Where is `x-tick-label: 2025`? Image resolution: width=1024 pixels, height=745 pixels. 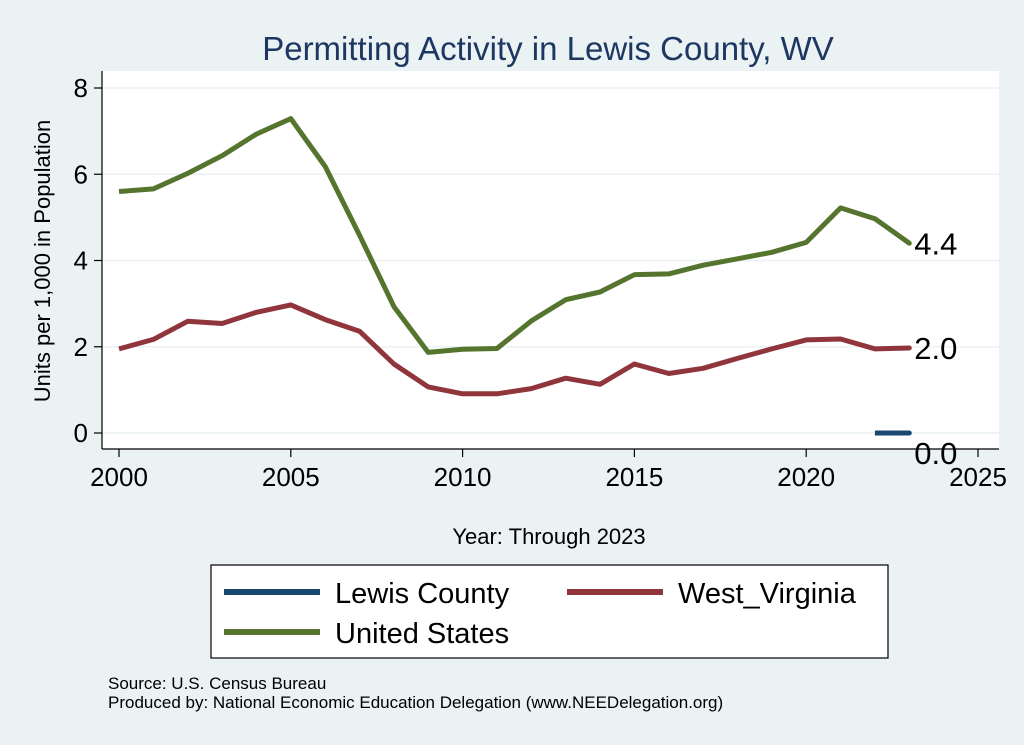 x-tick-label: 2025 is located at coordinates (978, 477).